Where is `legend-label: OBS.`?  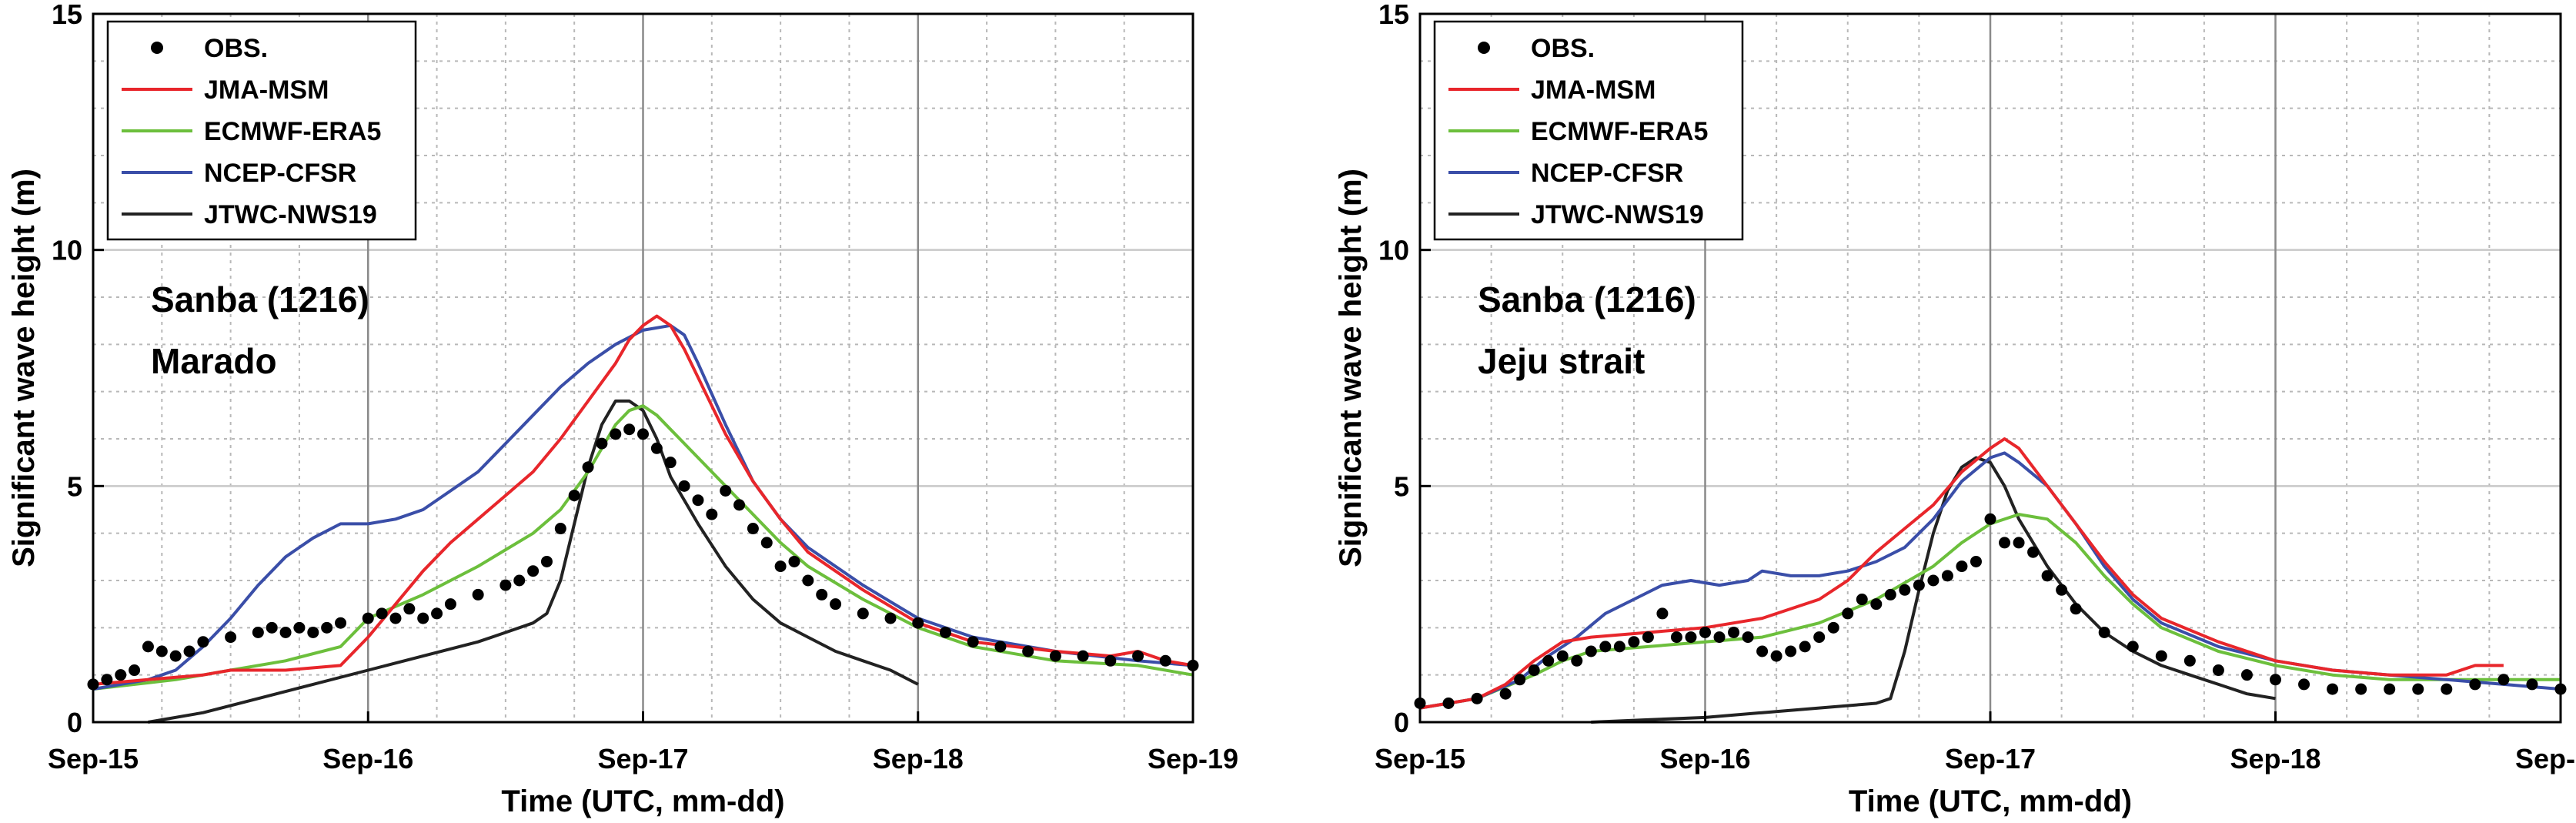
legend-label: OBS. is located at coordinates (1563, 48).